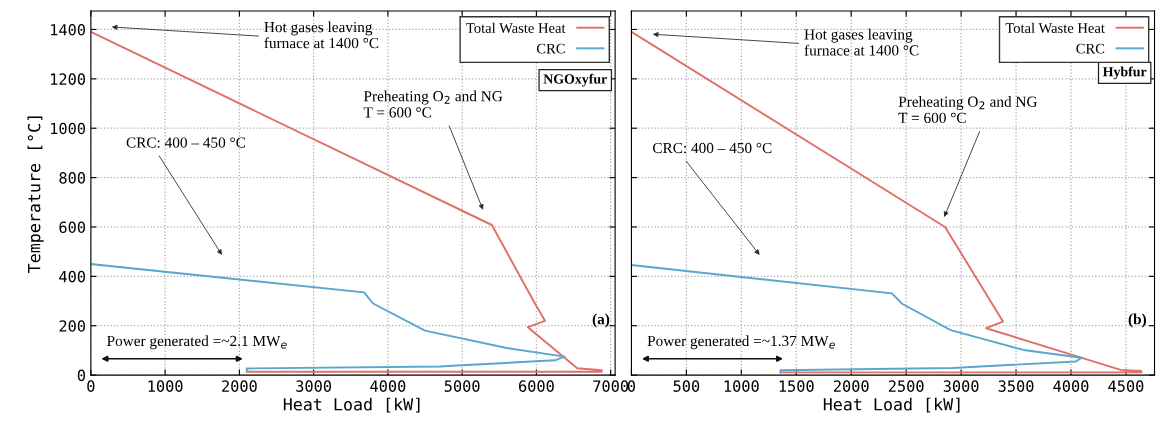  I want to click on annotation: (a), so click(601, 320).